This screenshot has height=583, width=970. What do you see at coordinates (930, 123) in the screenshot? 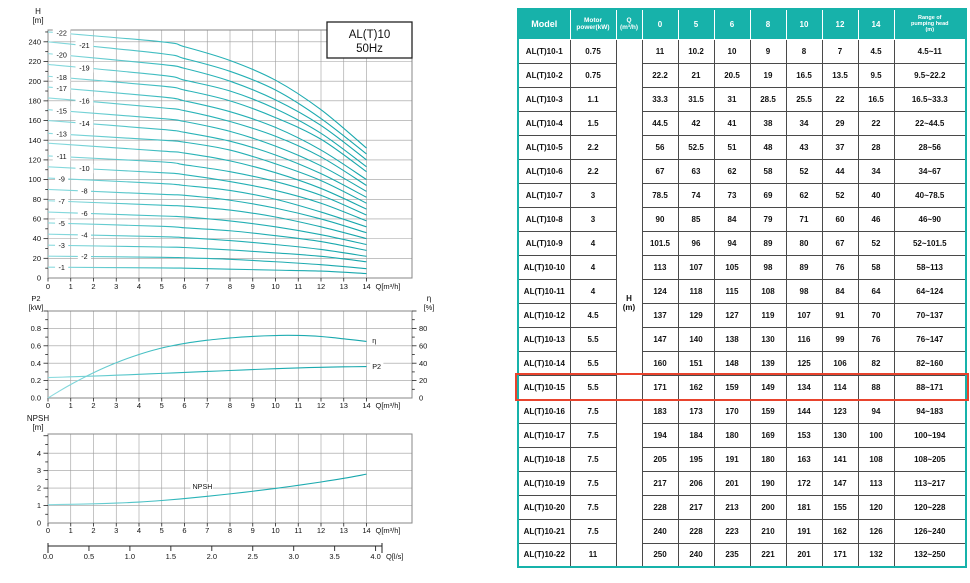
I see `range-cell: 22~44.5` at bounding box center [930, 123].